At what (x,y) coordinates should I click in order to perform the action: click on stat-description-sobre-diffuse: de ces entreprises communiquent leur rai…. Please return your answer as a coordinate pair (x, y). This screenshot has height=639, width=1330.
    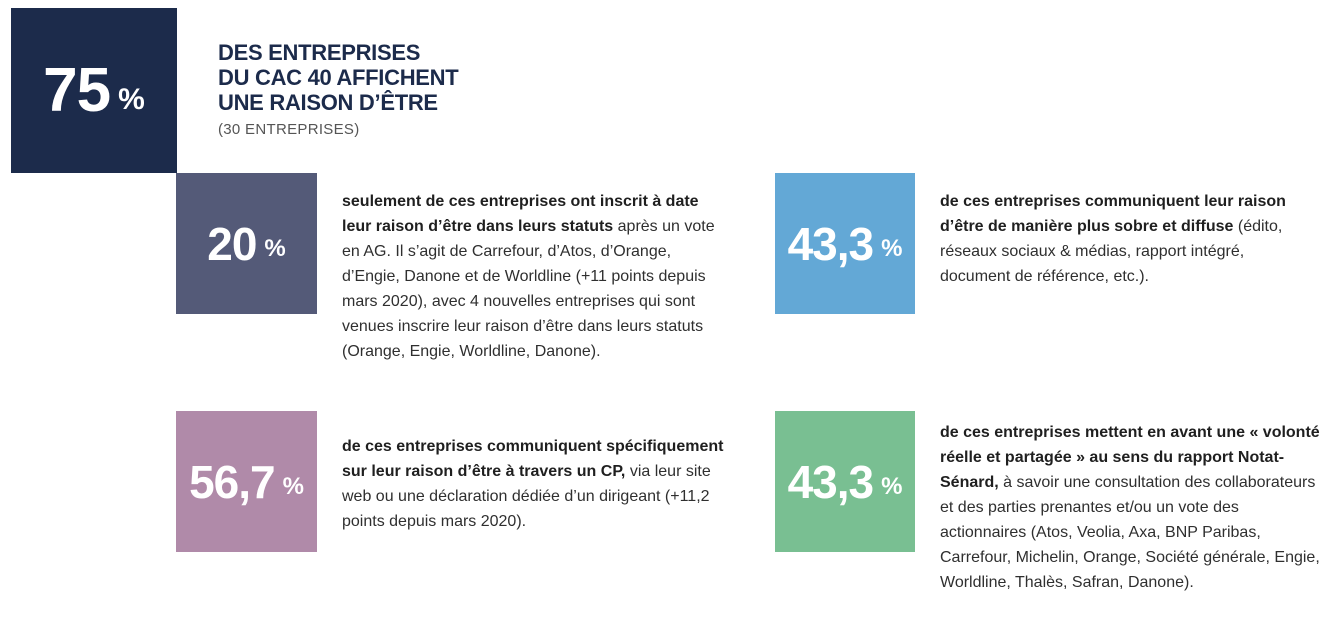
    Looking at the image, I should click on (1125, 239).